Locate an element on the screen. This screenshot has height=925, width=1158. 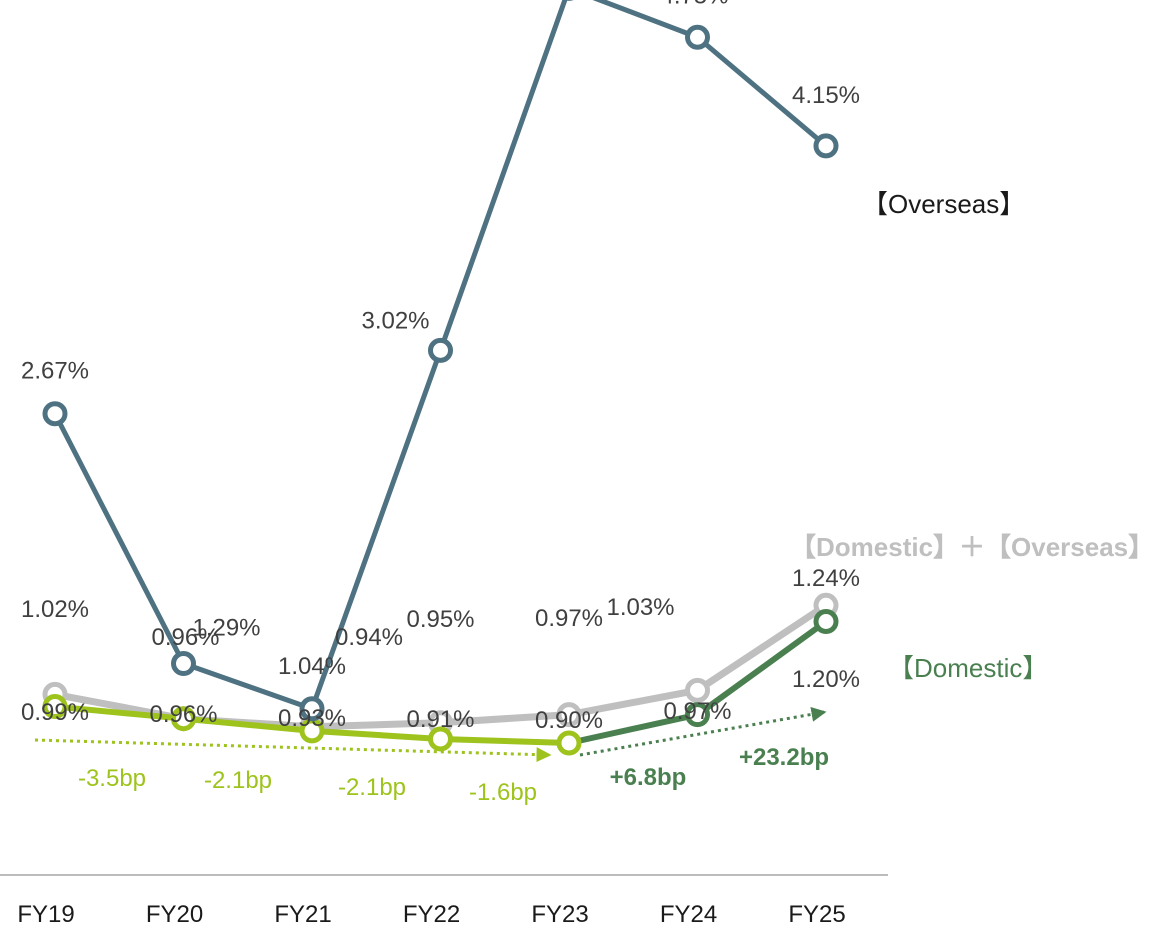
decline-bp-label-1: -3.5bp is located at coordinates (112, 778).